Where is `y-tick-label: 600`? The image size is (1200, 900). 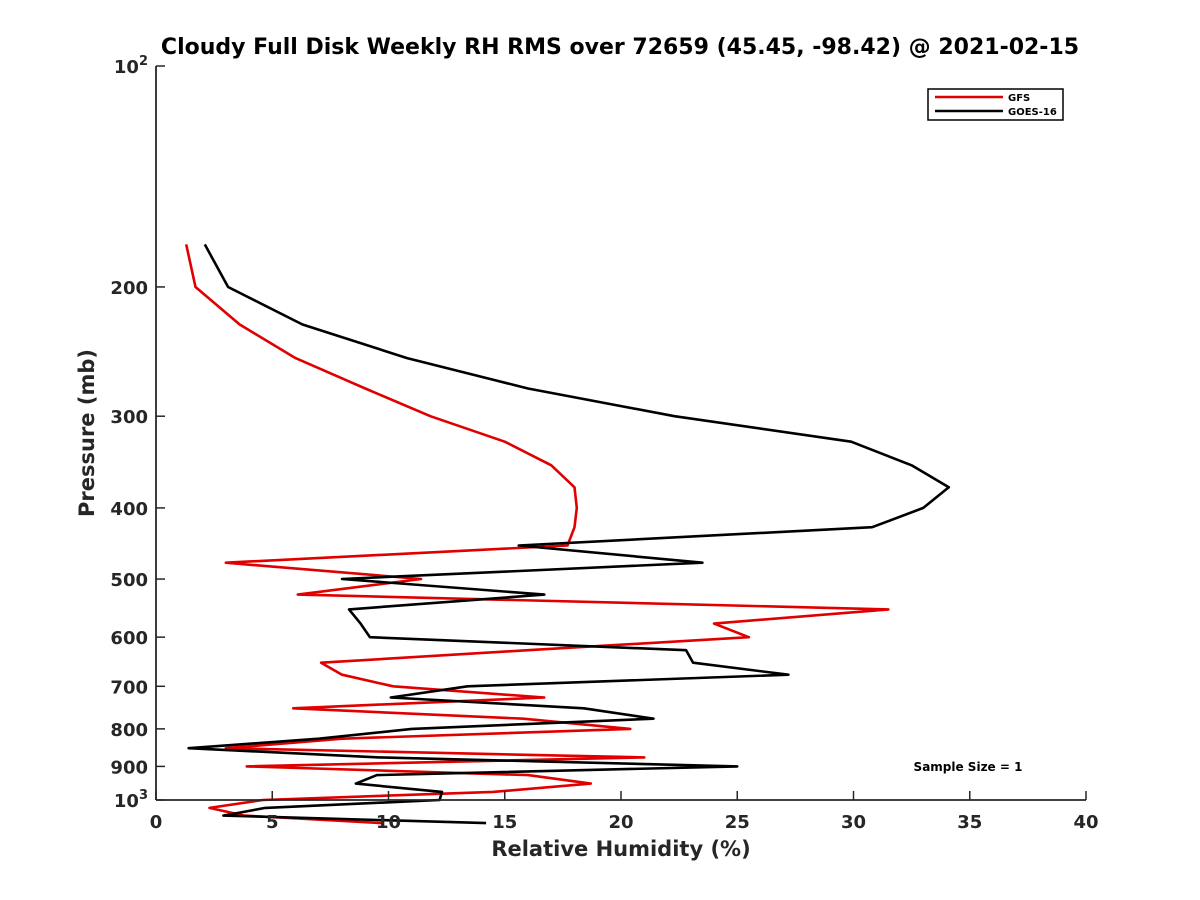 y-tick-label: 600 is located at coordinates (129, 638).